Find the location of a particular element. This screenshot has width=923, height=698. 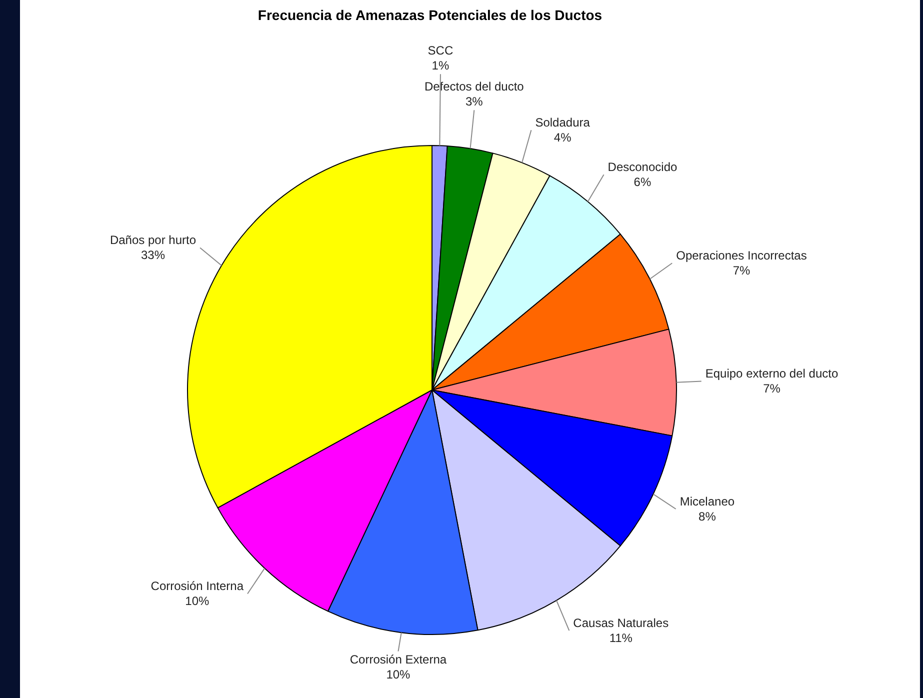

data-label: 6% is located at coordinates (643, 181).